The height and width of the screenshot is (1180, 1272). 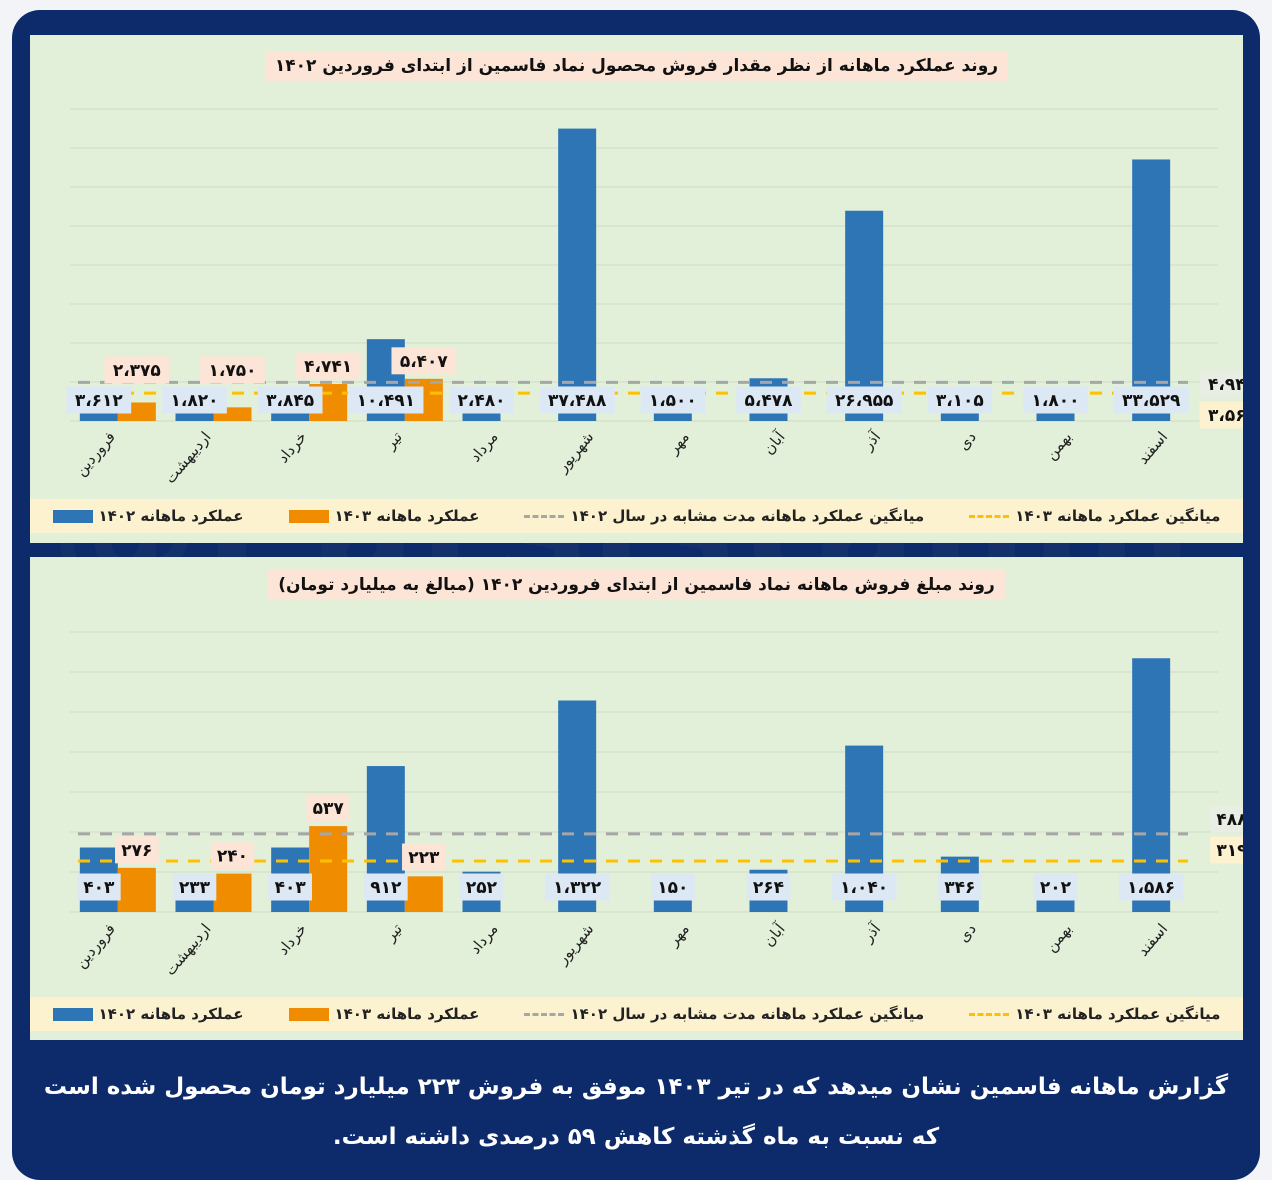 I want to click on value-label-1402: ۹۱۲, so click(x=386, y=888).